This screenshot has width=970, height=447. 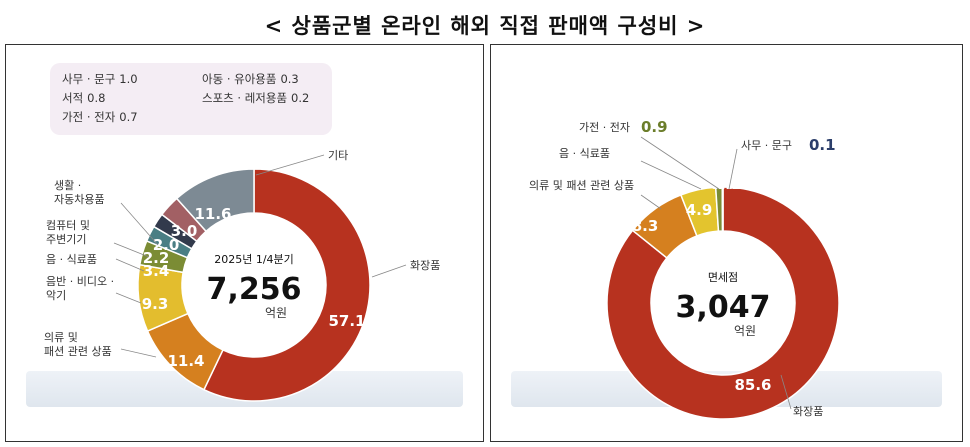 What do you see at coordinates (212, 214) in the screenshot?
I see `slice-value-label: 11.6` at bounding box center [212, 214].